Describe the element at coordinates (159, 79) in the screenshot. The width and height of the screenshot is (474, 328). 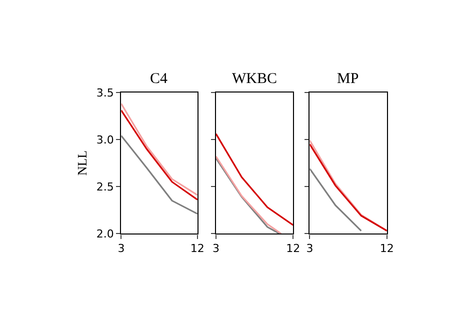
I see `chart-title: C4` at that location.